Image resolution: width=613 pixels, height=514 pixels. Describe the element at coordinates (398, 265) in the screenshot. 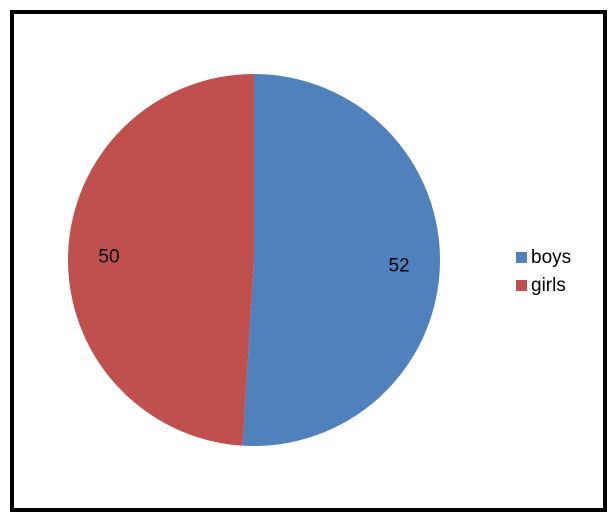

I see `data-label-boys: 52` at that location.